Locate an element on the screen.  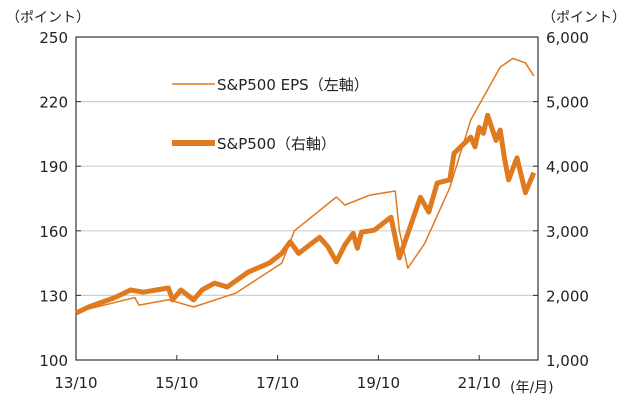
x-unit-label: (年/月) is located at coordinates (532, 388).